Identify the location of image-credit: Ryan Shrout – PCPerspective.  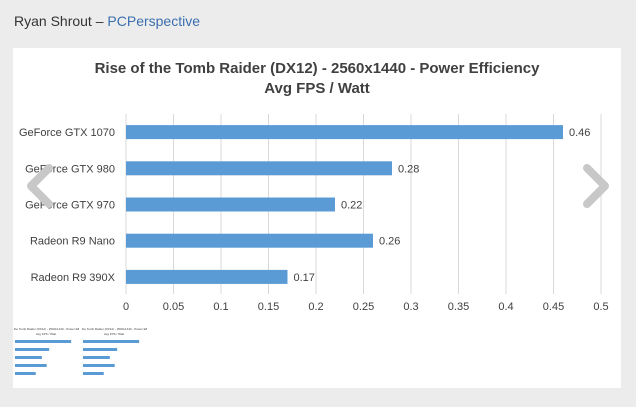
(107, 21).